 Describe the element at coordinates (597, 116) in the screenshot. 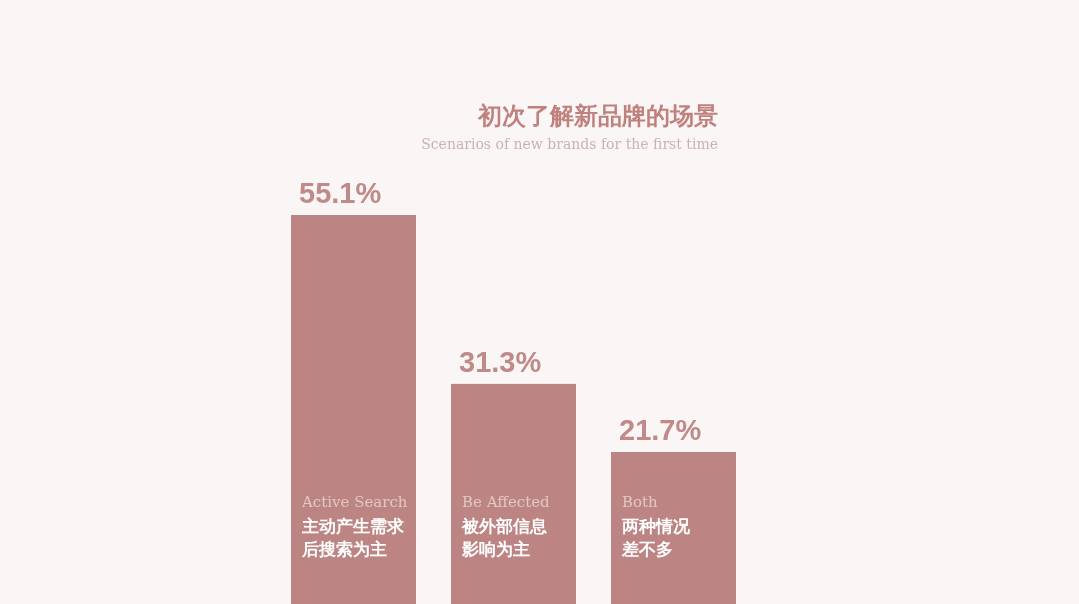

I see `chart-title: 初次了解新品牌的场景` at that location.